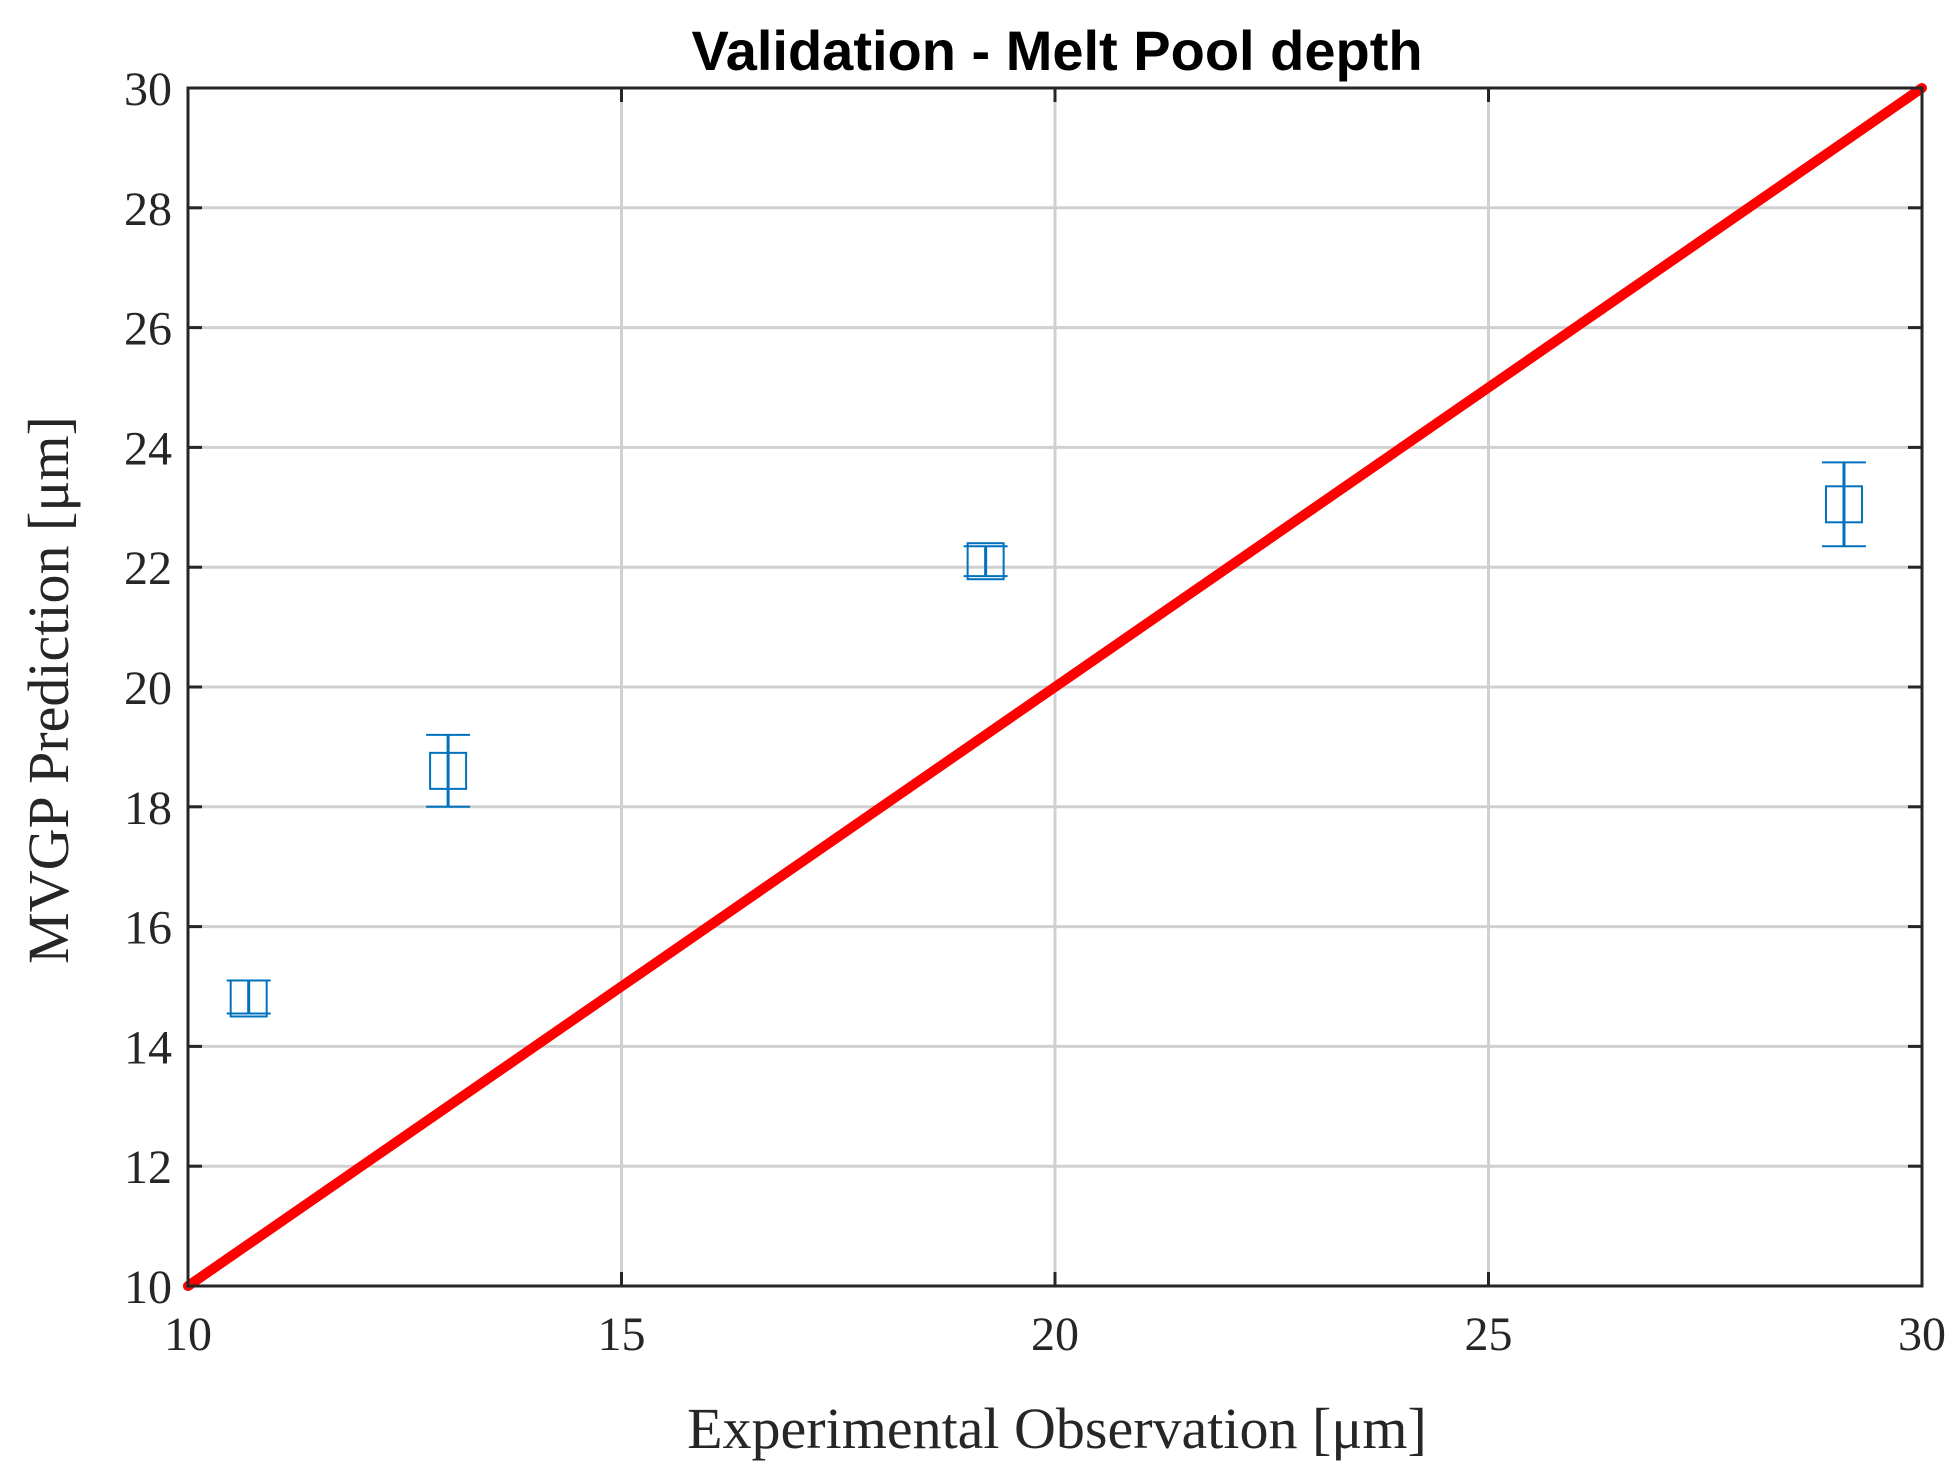  What do you see at coordinates (188, 1334) in the screenshot?
I see `x-tick-label: 10` at bounding box center [188, 1334].